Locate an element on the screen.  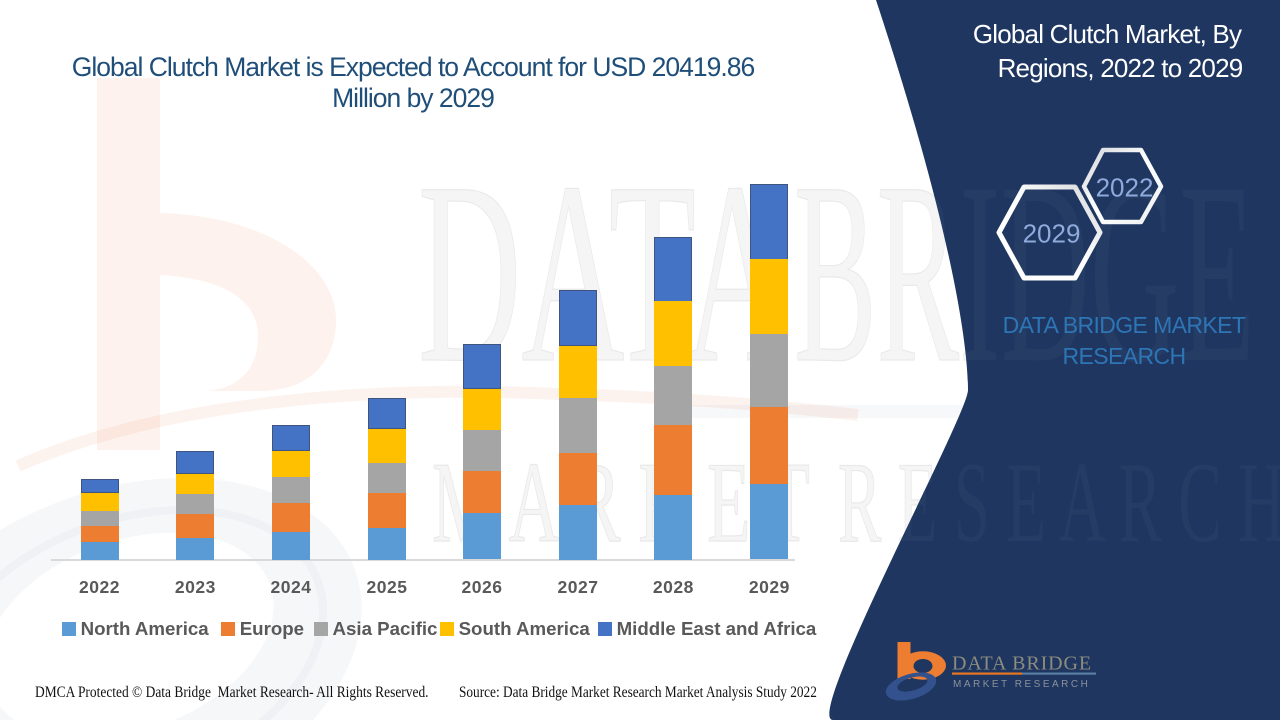
svg-text: BRIDGE is located at coordinates (1024, 273).